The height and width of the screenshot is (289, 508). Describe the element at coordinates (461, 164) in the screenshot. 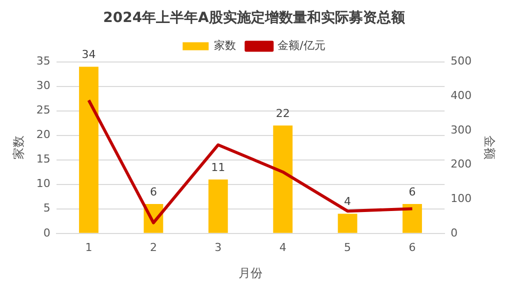

I see `y2-tick-label: 200` at that location.